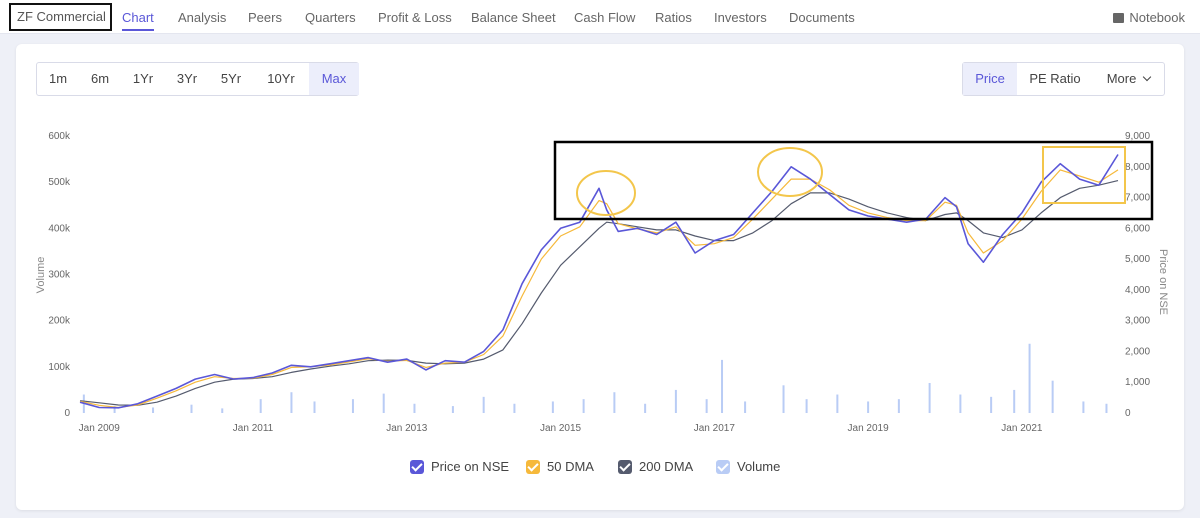 This screenshot has width=1200, height=518. What do you see at coordinates (1022, 428) in the screenshot?
I see `x-tick-label: Jan 2021` at bounding box center [1022, 428].